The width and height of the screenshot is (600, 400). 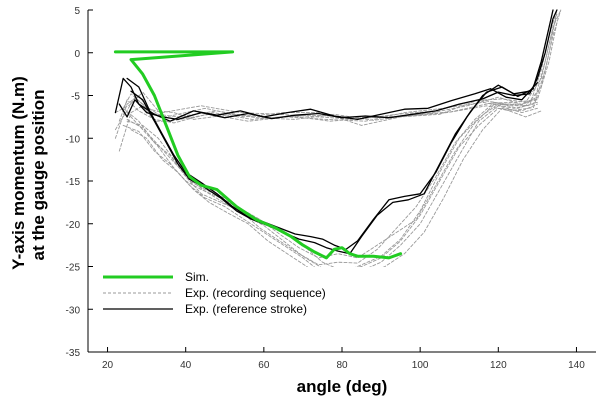 What do you see at coordinates (18, 173) in the screenshot?
I see `y-axis-title-line-1: Y-axis momentum (N.m)` at bounding box center [18, 173].